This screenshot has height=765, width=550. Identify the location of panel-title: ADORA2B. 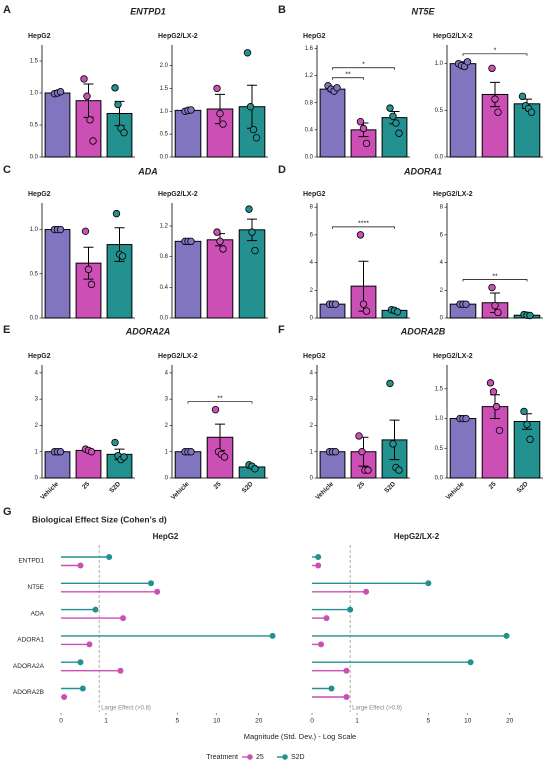
(423, 331).